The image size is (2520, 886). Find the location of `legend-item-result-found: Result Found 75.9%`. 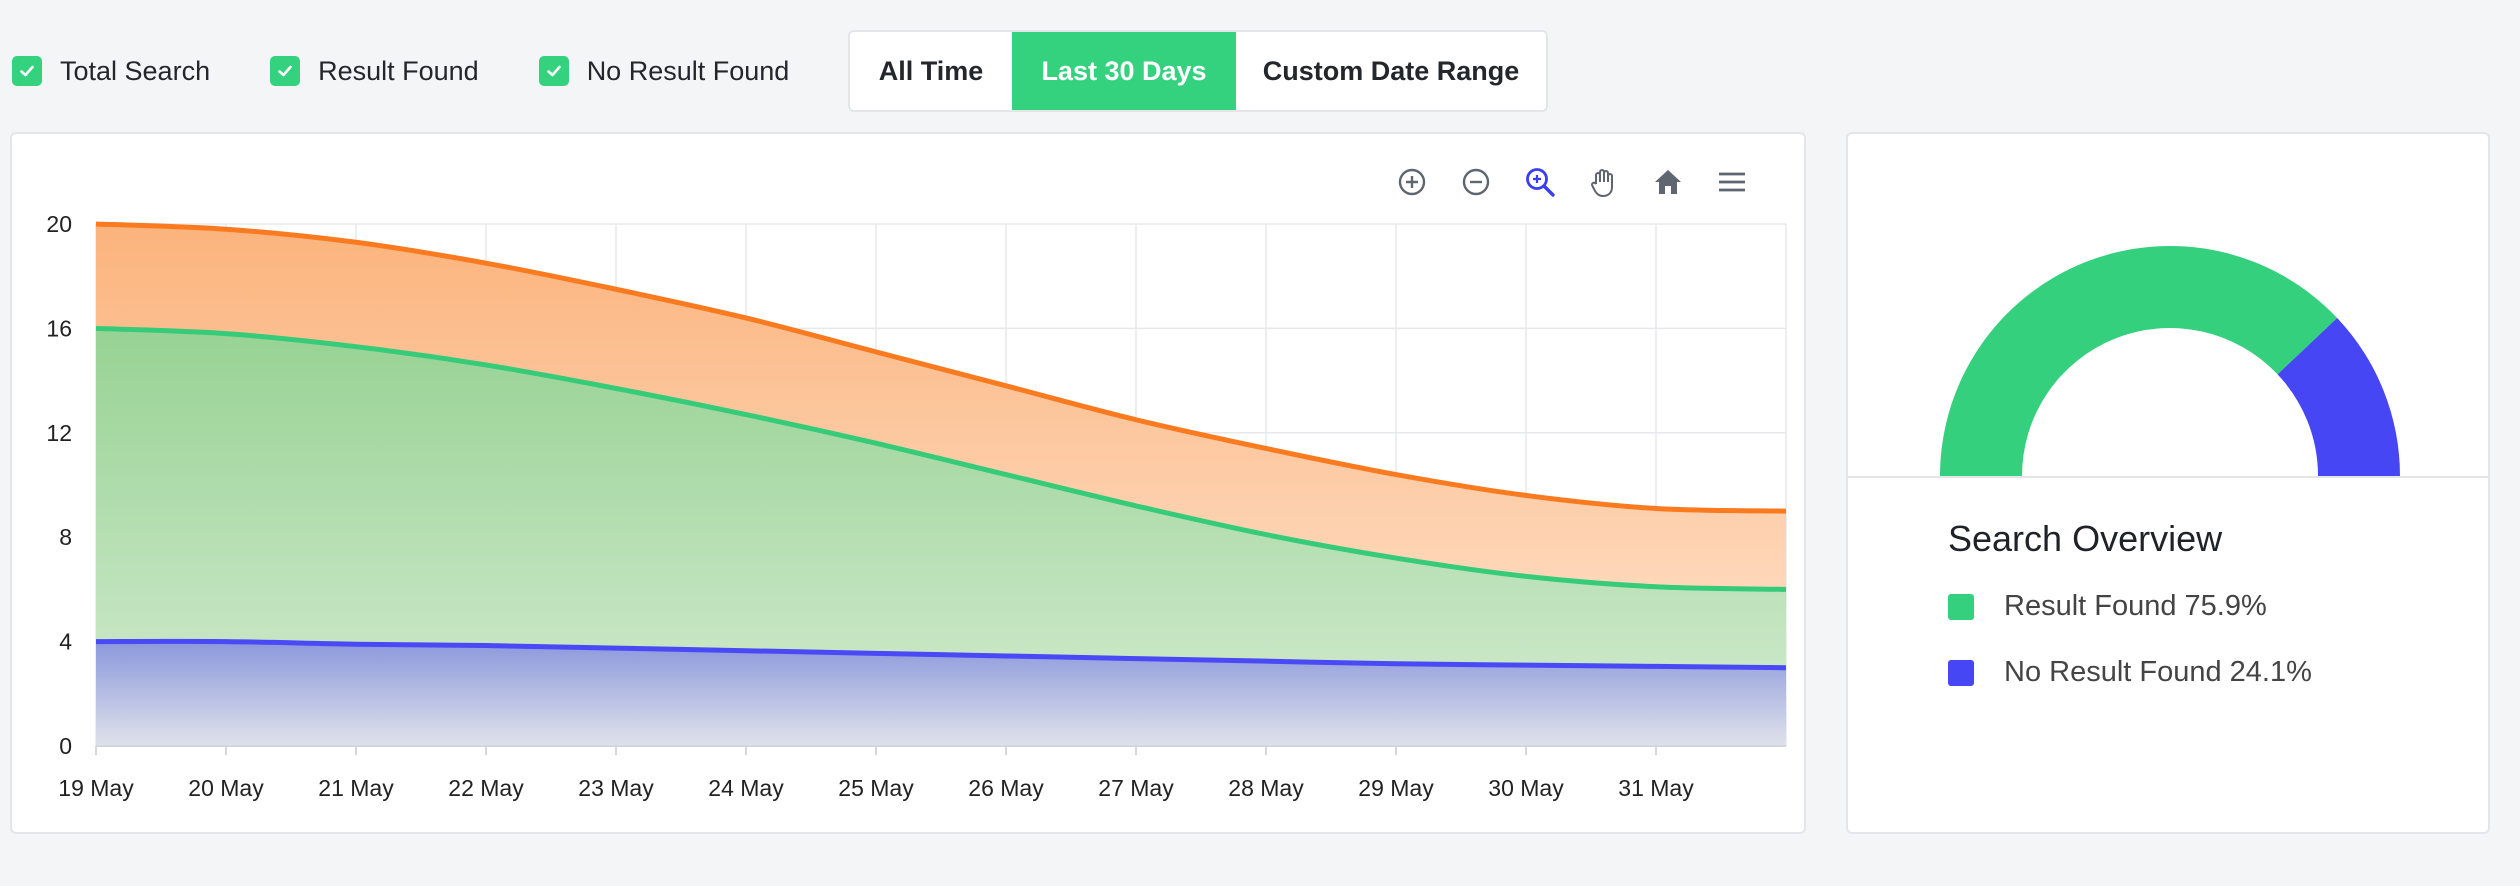

legend-item-result-found: Result Found 75.9% is located at coordinates (2107, 606).